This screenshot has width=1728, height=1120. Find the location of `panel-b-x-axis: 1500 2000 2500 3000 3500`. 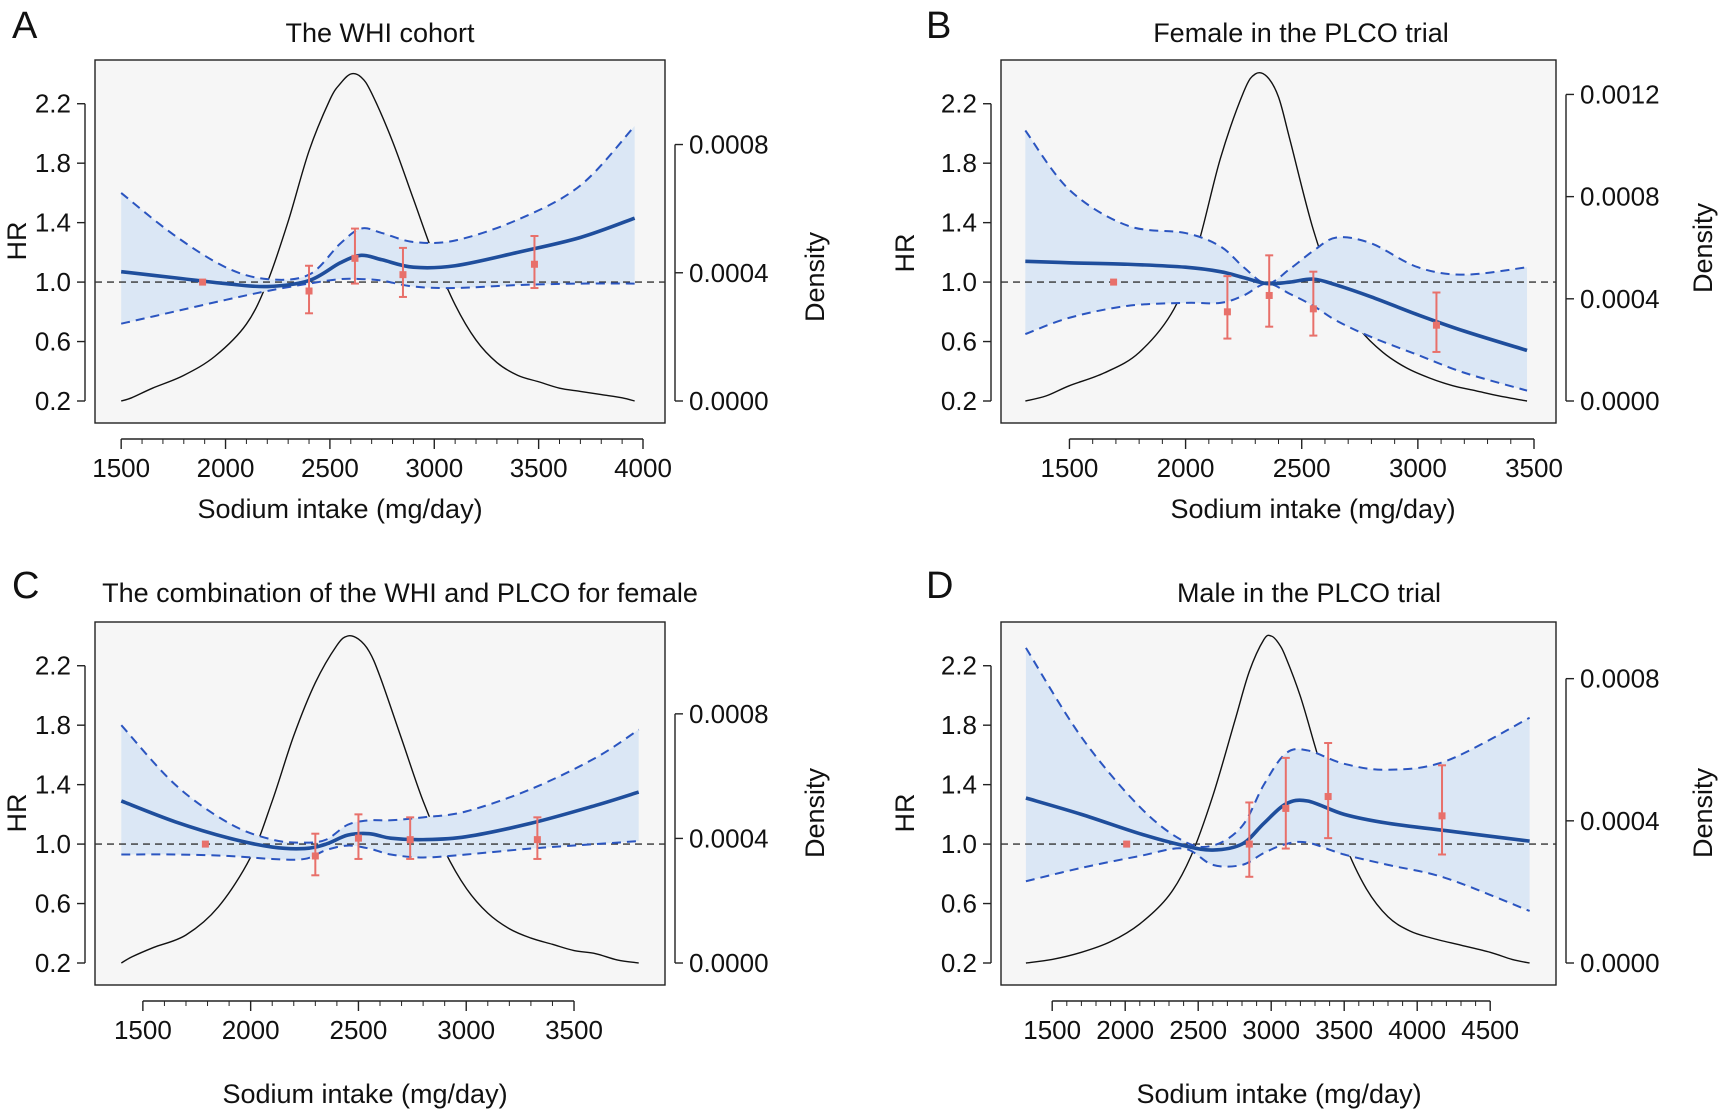

panel-b-x-axis: 1500 2000 2500 3000 3500 is located at coordinates (1302, 460).